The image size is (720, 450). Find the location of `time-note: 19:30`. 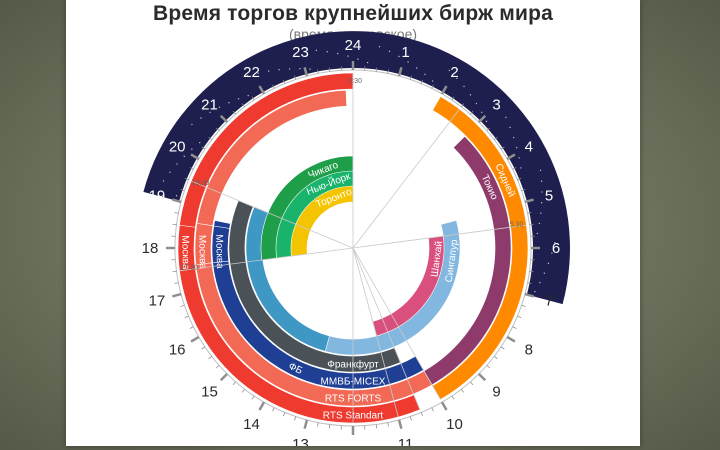

time-note: 19:30 is located at coordinates (201, 183).